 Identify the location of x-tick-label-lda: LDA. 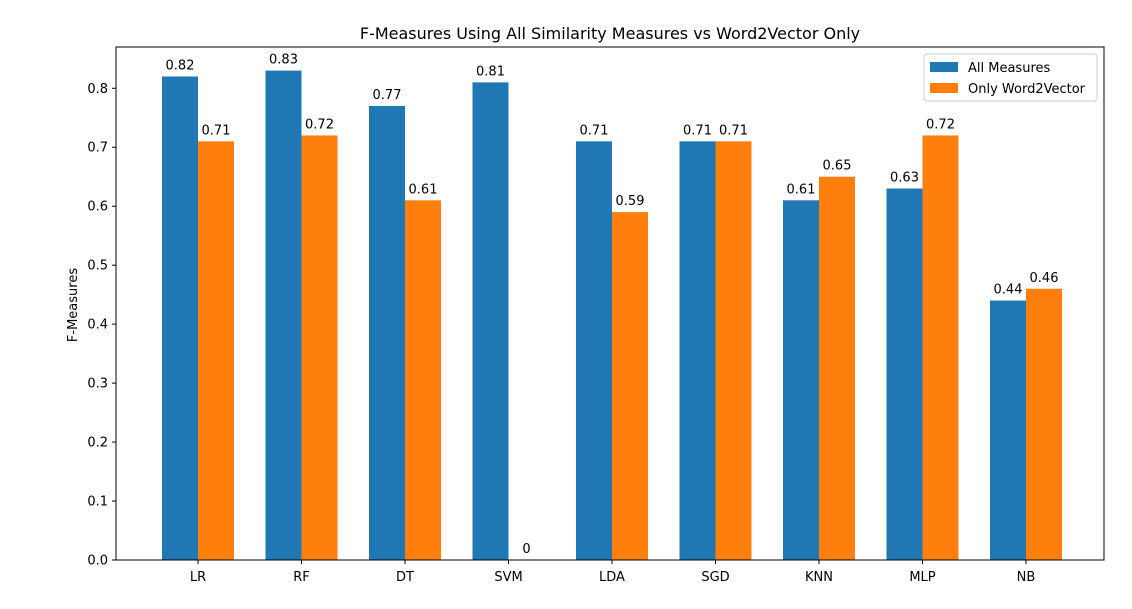
(612, 577).